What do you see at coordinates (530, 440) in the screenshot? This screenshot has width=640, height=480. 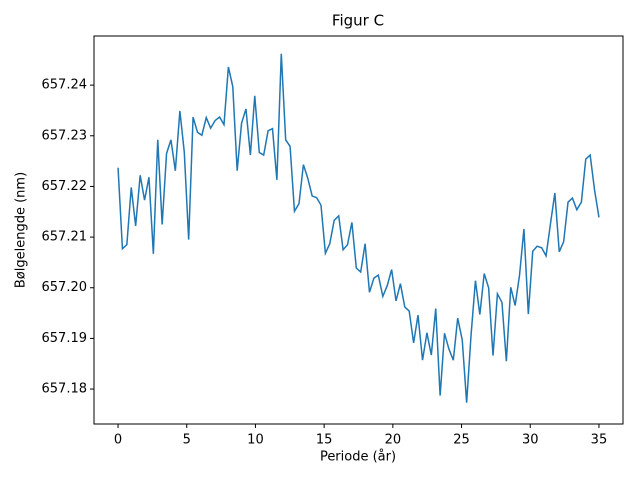 I see `x-tick-label: 30` at bounding box center [530, 440].